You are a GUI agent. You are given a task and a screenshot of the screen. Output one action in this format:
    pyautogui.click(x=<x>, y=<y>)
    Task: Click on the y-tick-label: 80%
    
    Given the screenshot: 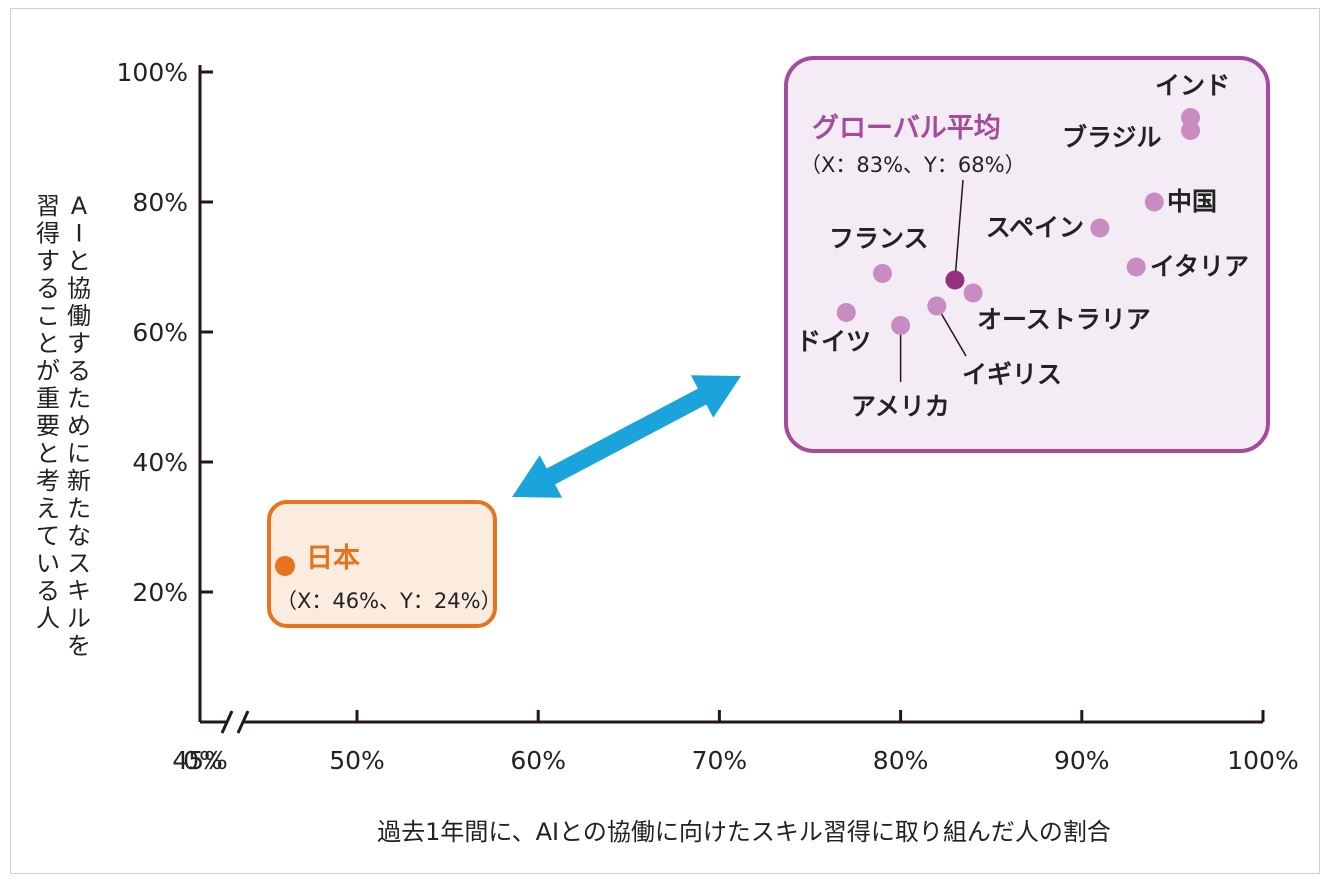 What is the action you would take?
    pyautogui.click(x=160, y=202)
    